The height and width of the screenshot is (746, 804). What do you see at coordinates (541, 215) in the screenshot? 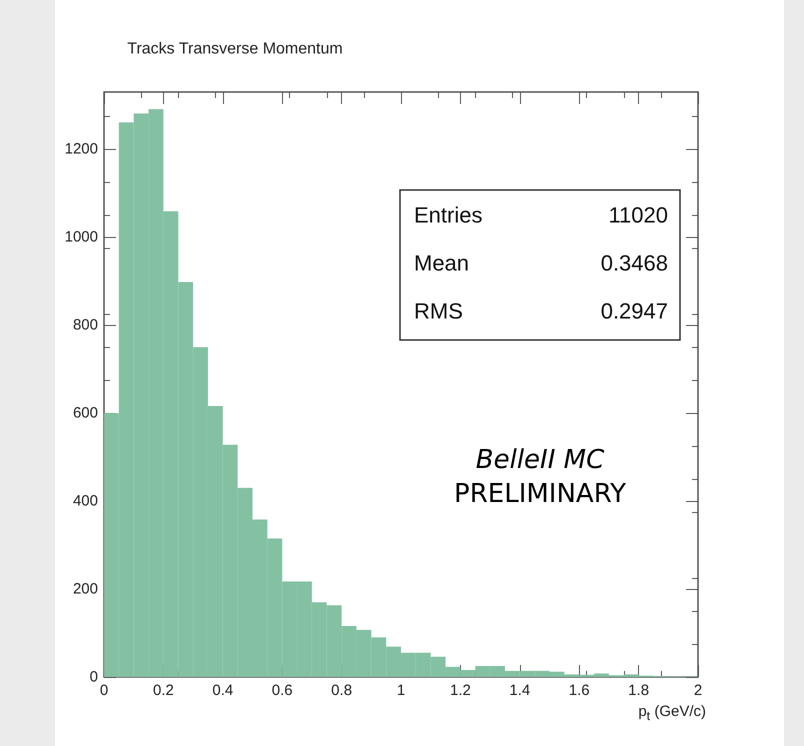
I see `text: Entries 11020` at bounding box center [541, 215].